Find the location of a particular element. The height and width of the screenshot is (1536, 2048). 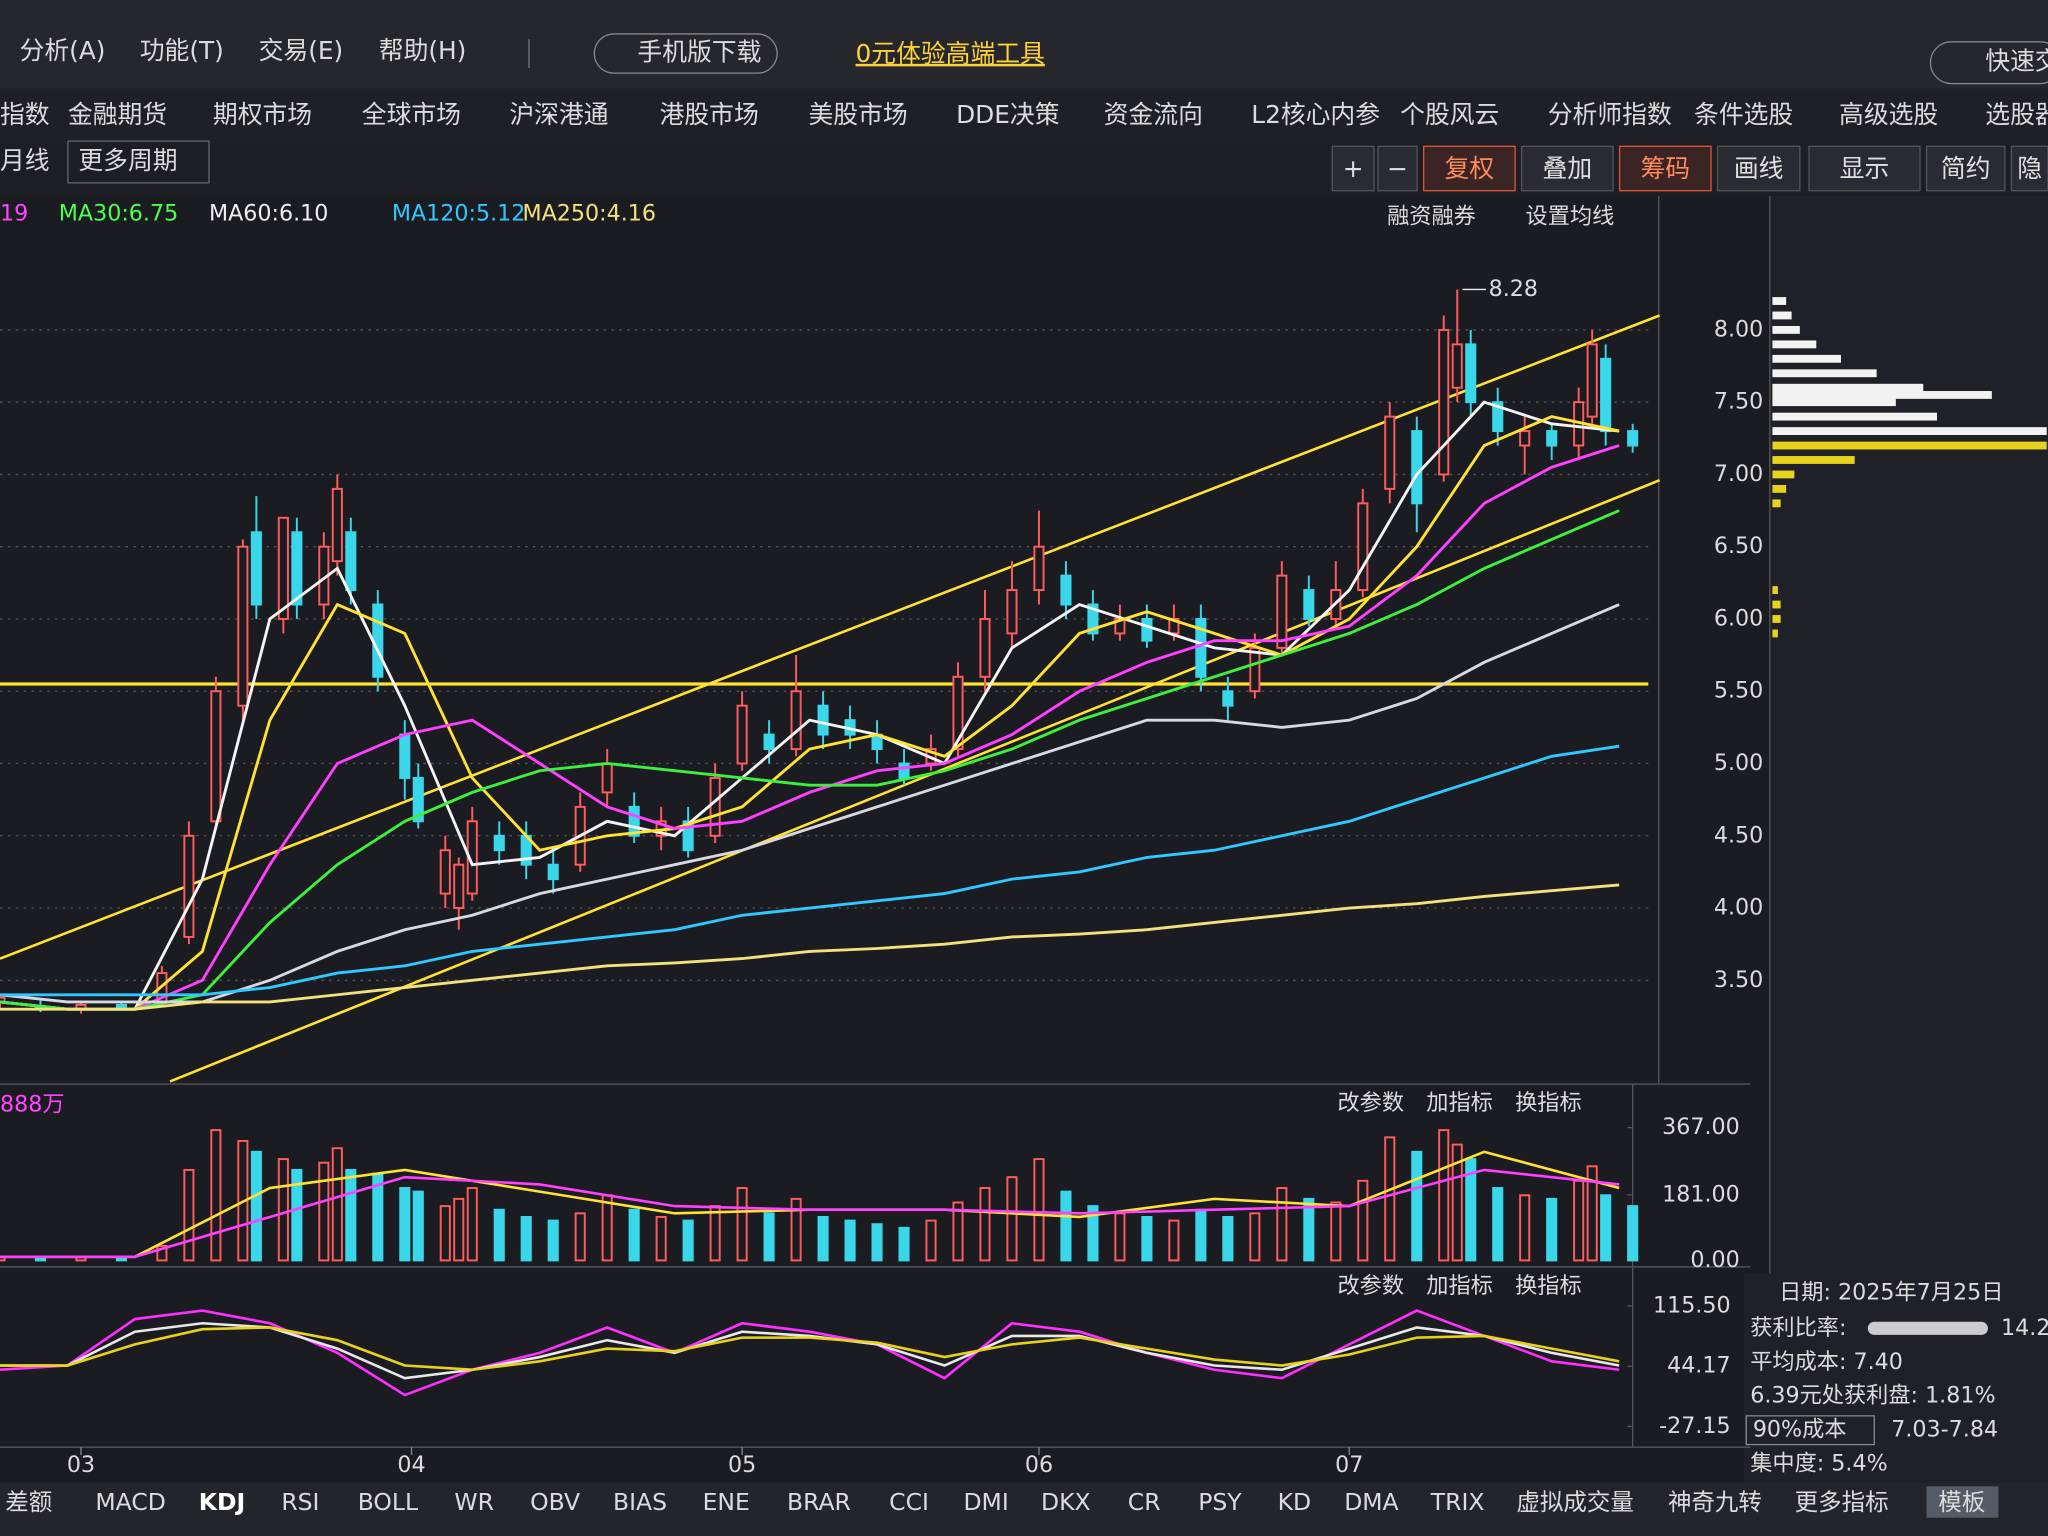

menu-item: 帮助(H) is located at coordinates (423, 50).